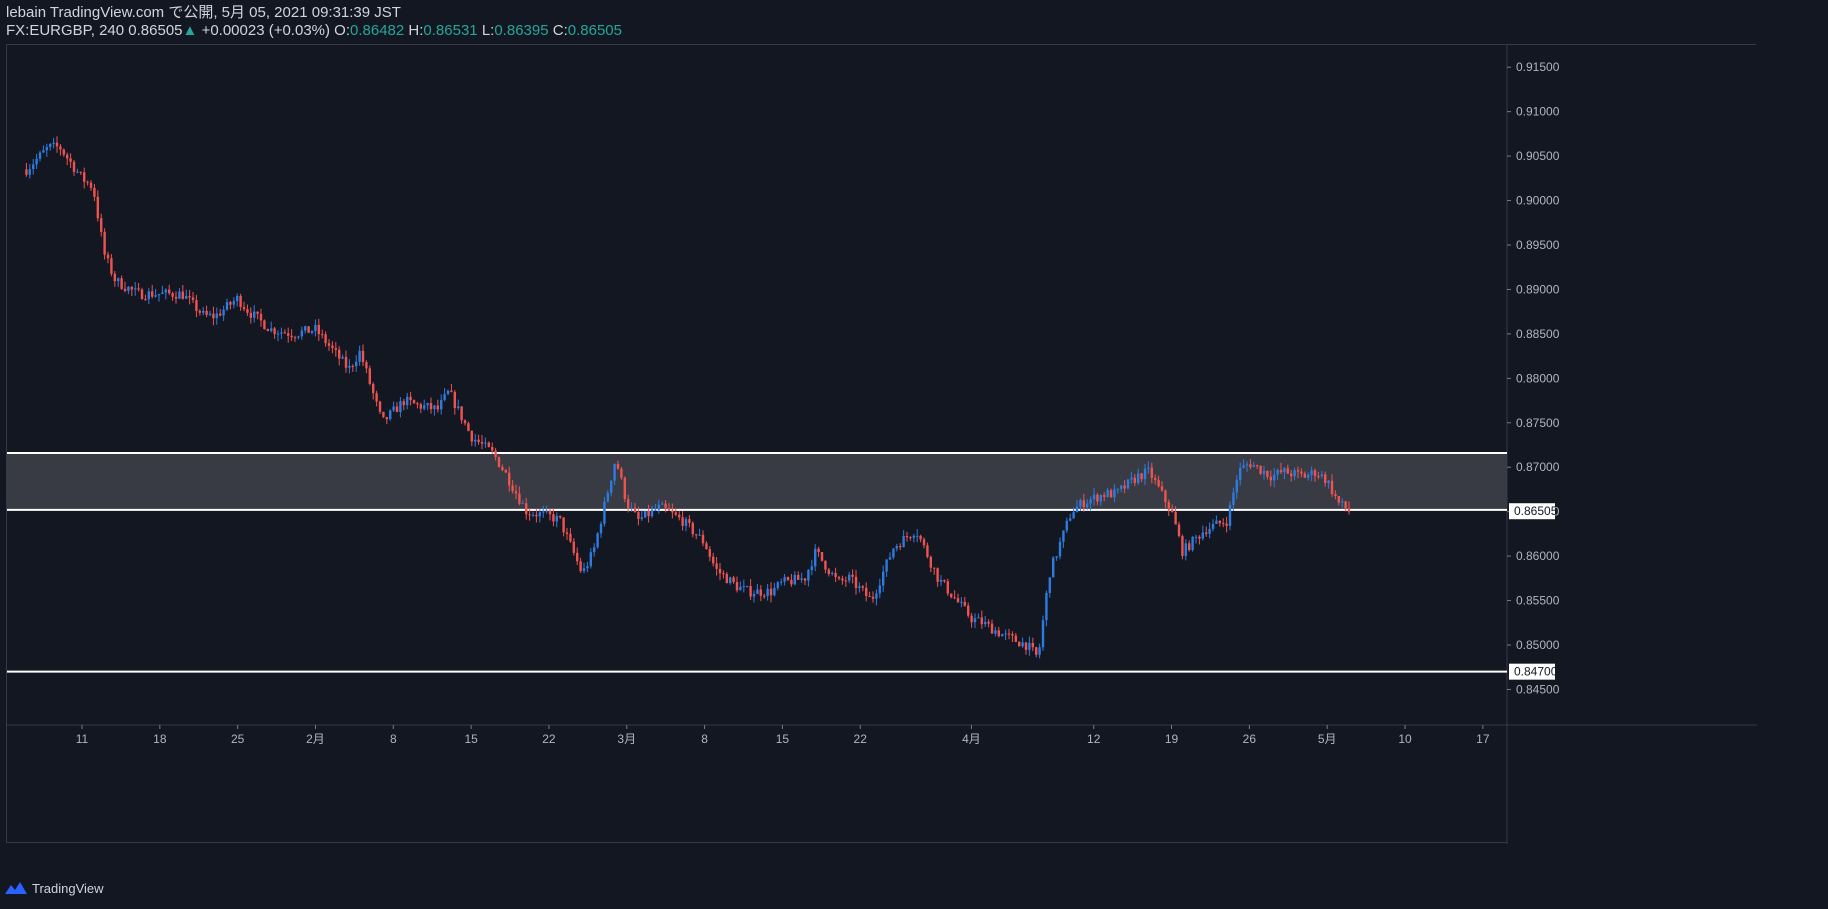  Describe the element at coordinates (757, 481) in the screenshot. I see `resistance-zone` at that location.